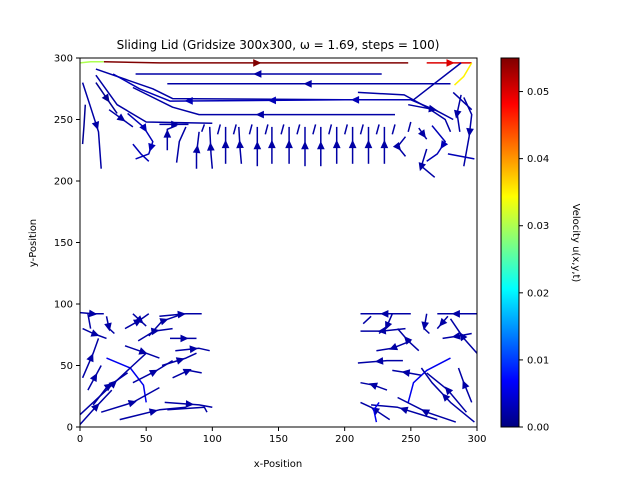  What do you see at coordinates (476, 439) in the screenshot?
I see `x-tick-label: 300` at bounding box center [476, 439].